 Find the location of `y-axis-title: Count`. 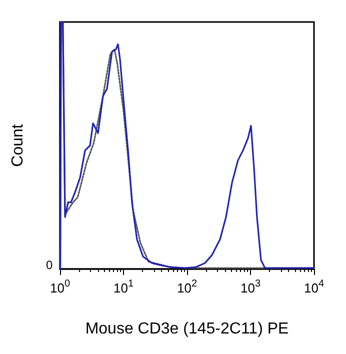

y-axis-title: Count is located at coordinates (18, 145).